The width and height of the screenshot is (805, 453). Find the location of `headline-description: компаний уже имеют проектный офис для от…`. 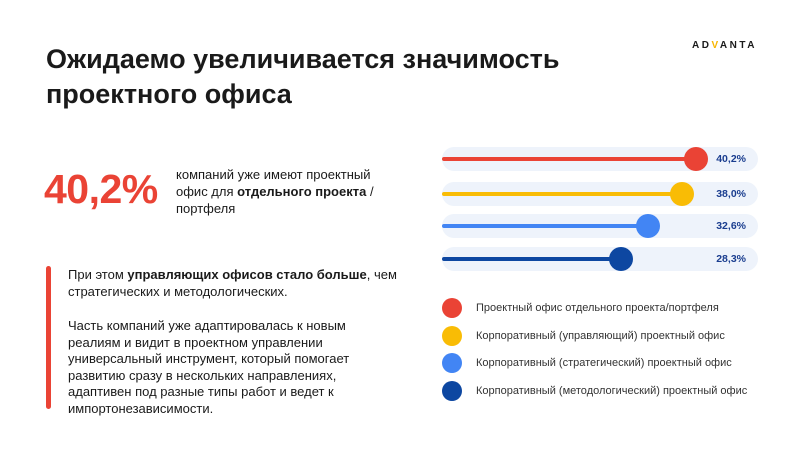

headline-description: компаний уже имеют проектный офис для от… is located at coordinates (275, 191).